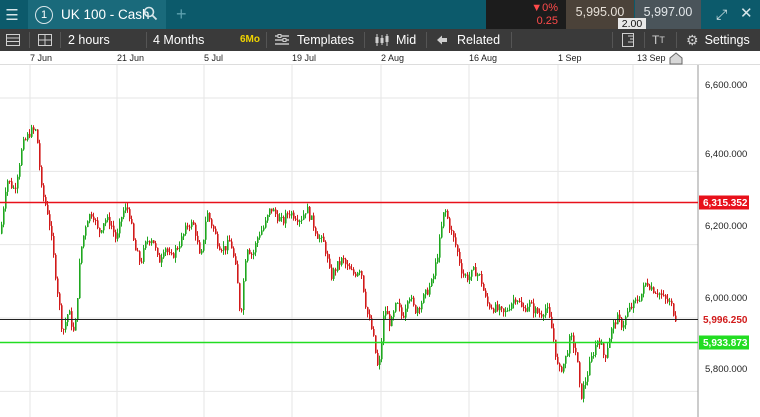 The image size is (760, 417). Describe the element at coordinates (746, 13) in the screenshot. I see `close-icon: ✕` at that location.